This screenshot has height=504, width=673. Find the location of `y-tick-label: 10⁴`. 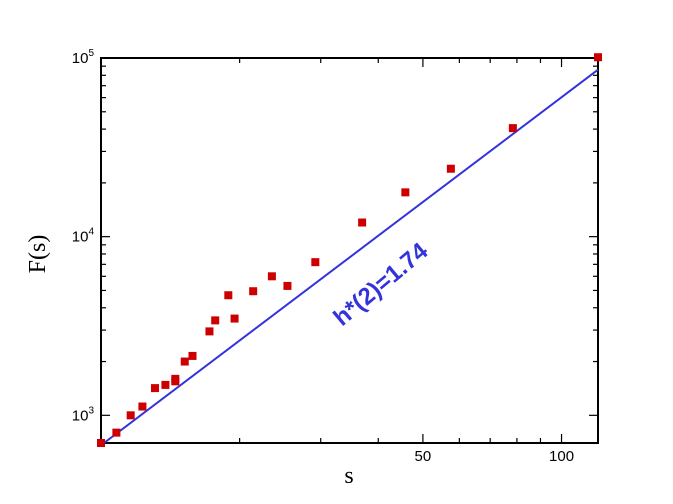

y-tick-label: 10⁴ is located at coordinates (83, 236).